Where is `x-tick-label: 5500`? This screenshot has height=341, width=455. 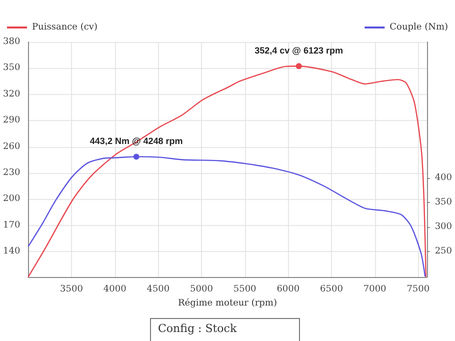 x-tick-label: 5500 is located at coordinates (245, 289).